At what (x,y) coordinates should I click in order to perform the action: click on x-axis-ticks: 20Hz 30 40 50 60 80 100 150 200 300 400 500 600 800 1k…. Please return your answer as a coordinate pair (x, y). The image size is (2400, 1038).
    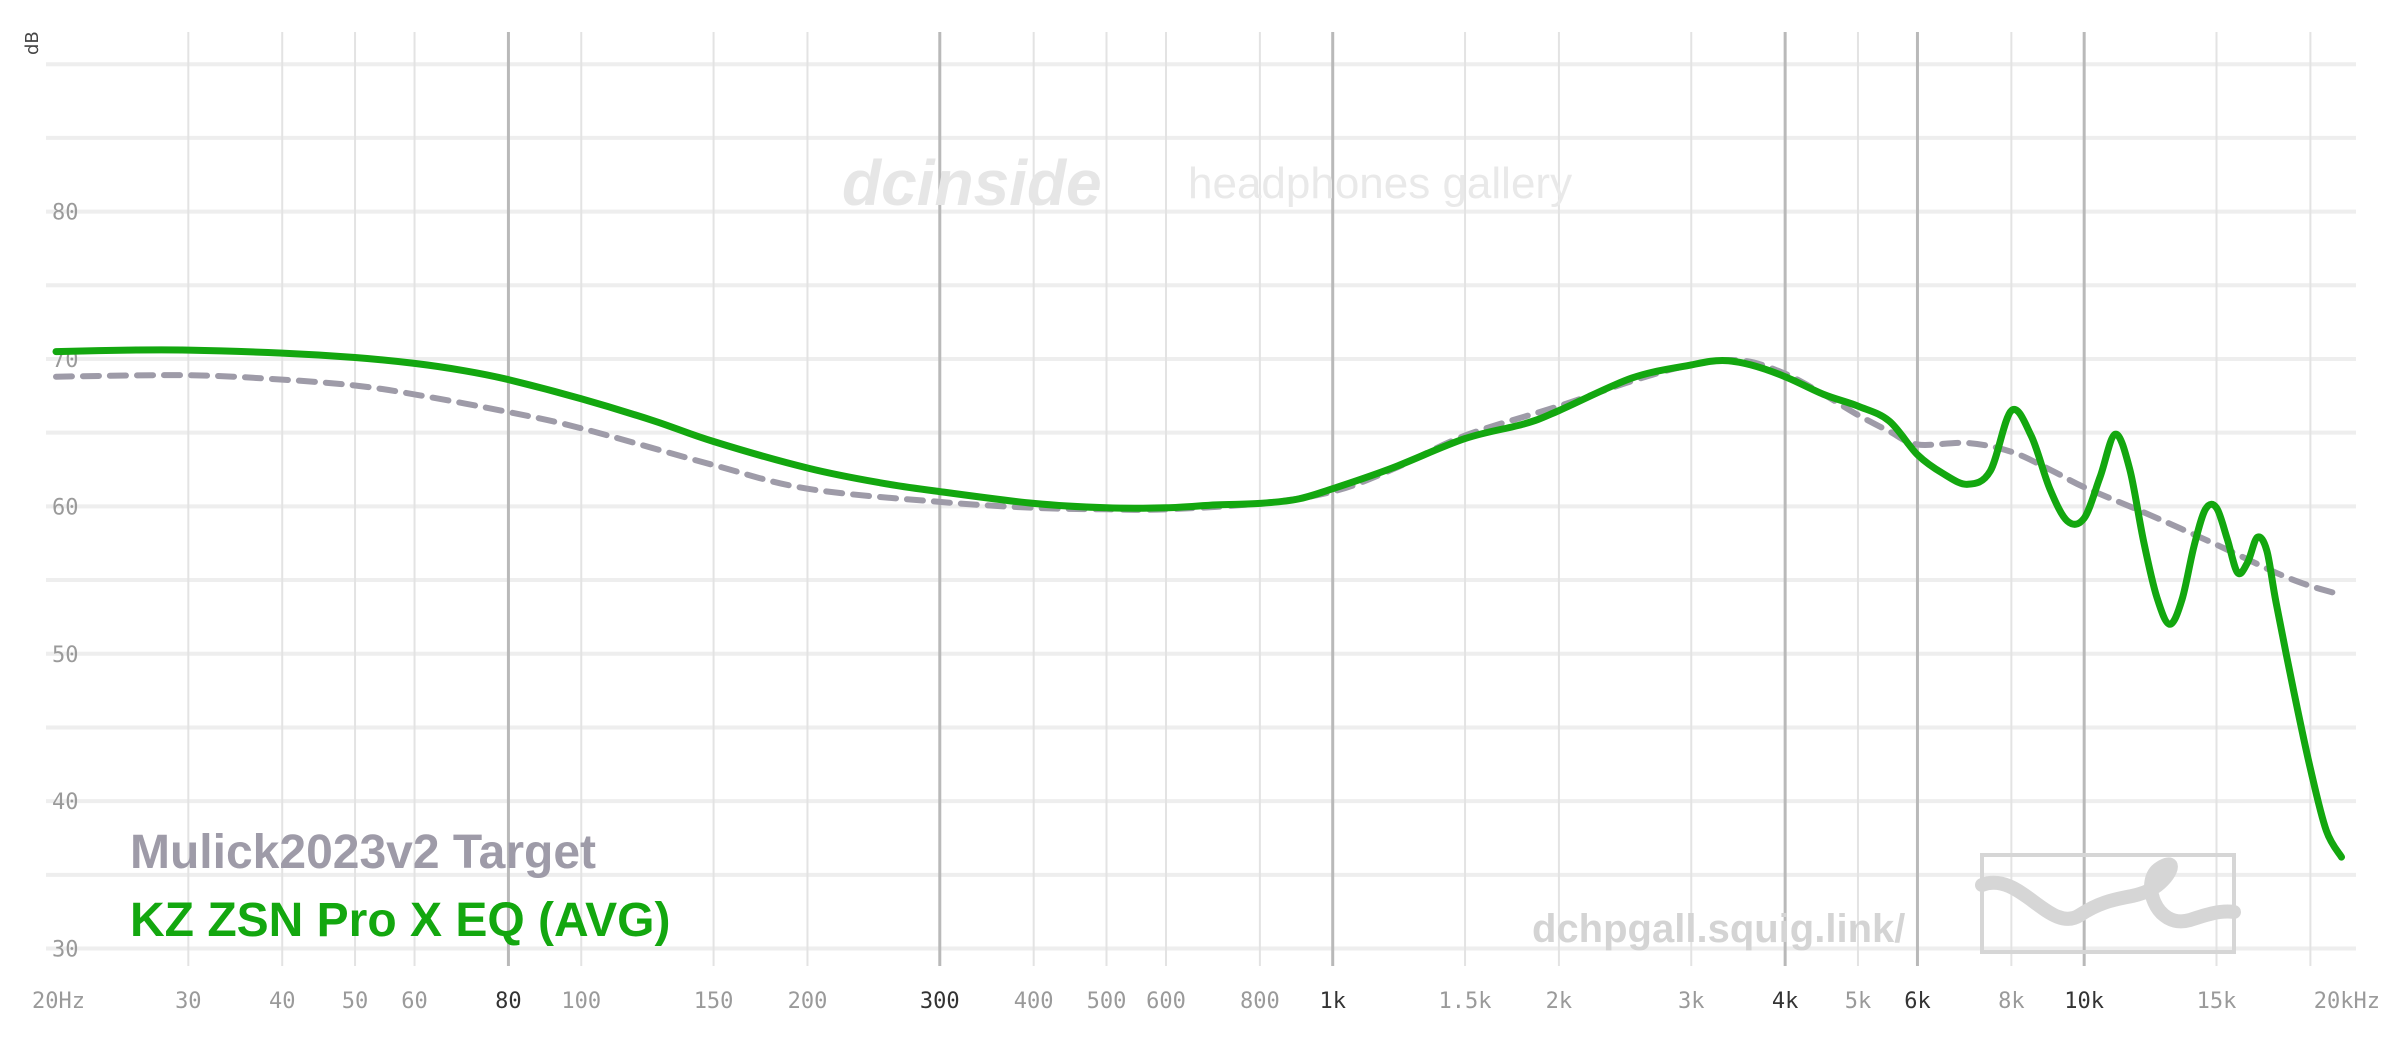
    Looking at the image, I should click on (1206, 1001).